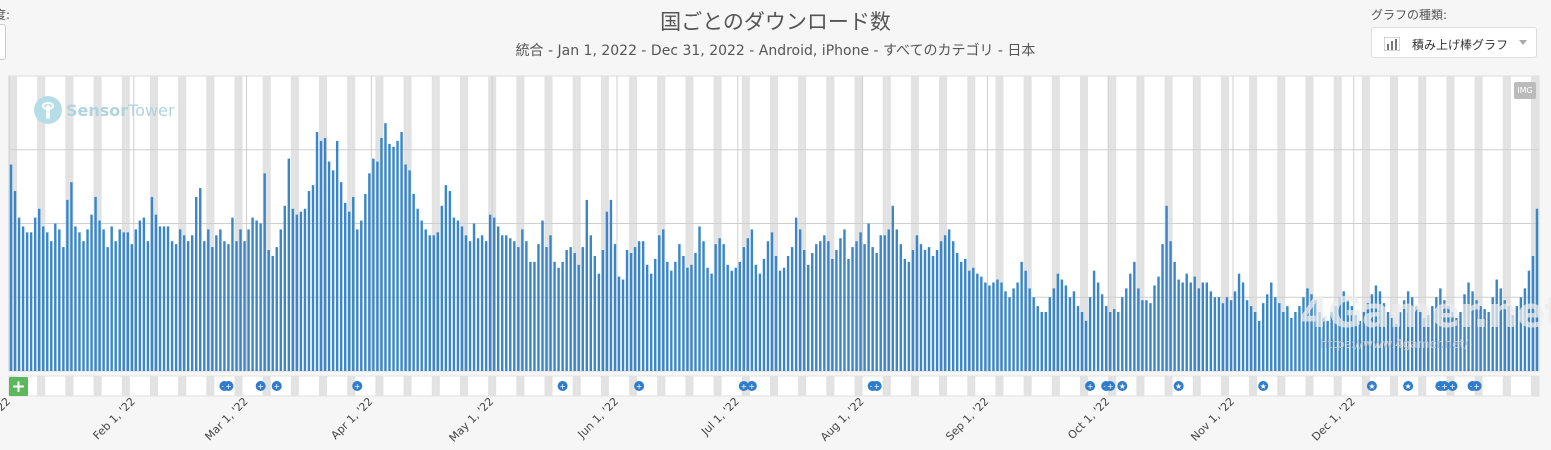 The image size is (1551, 450). I want to click on event-marker-star: ★, so click(1178, 386).